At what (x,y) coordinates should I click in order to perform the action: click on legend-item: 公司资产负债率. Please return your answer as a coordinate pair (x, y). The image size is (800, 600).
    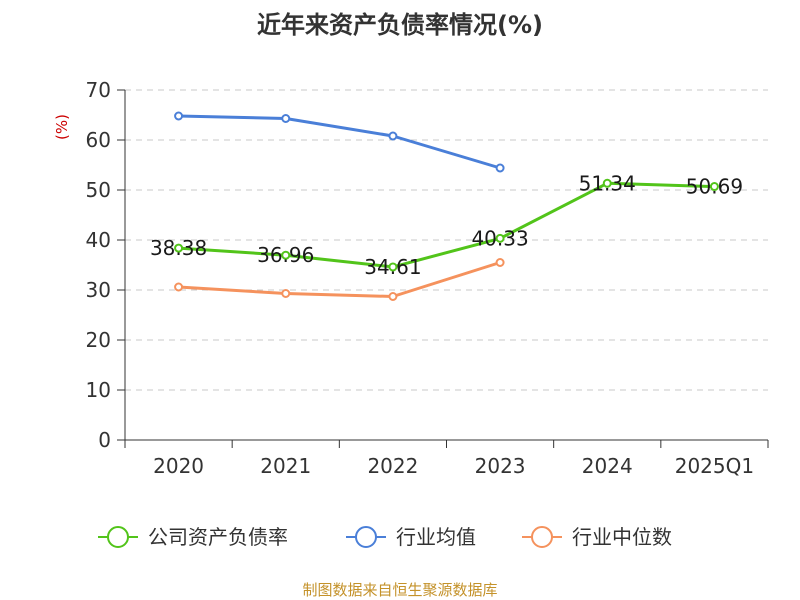
    Looking at the image, I should click on (193, 537).